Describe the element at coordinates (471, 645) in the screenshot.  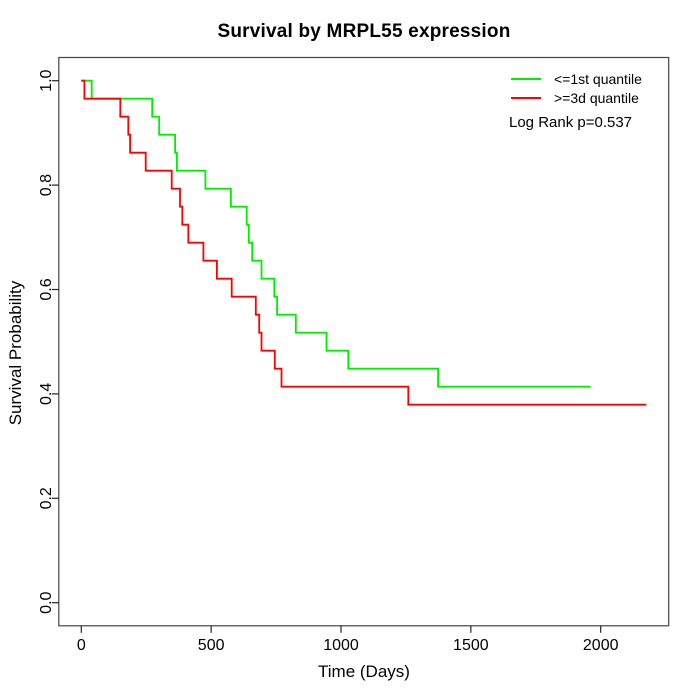
I see `x-tick-label: 1500` at that location.